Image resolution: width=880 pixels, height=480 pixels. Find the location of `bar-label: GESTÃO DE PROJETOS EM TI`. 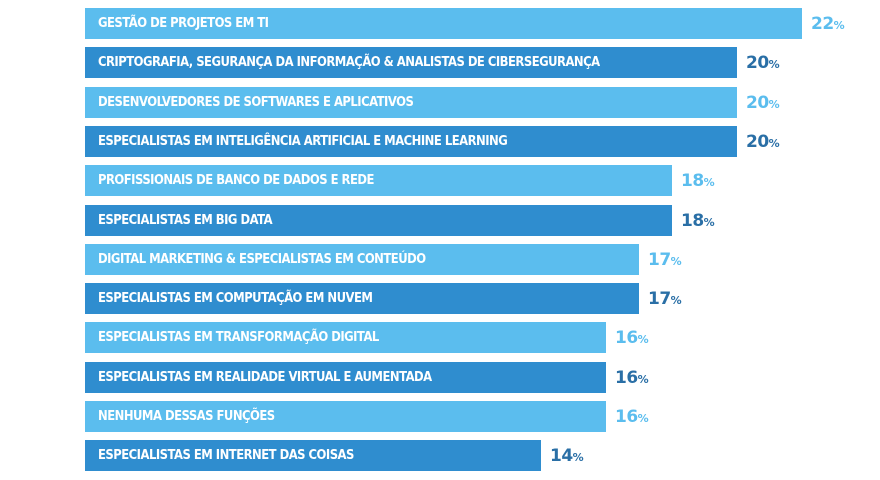

bar-label: GESTÃO DE PROJETOS EM TI is located at coordinates (183, 23).